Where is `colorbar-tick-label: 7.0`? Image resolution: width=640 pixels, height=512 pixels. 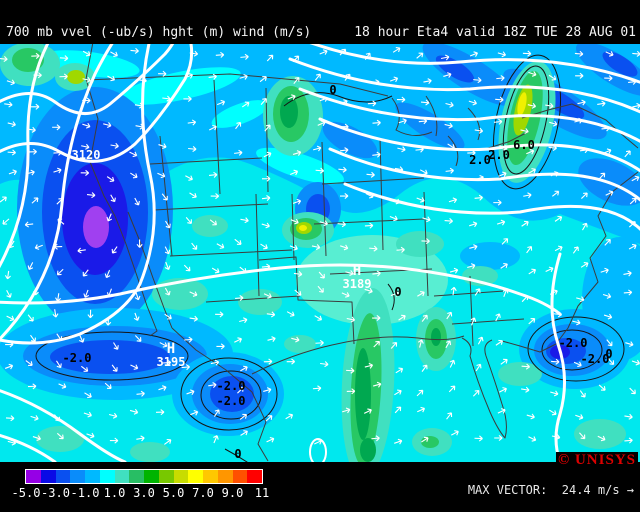
colorbar-tick-label: 7.0 is located at coordinates (203, 493).